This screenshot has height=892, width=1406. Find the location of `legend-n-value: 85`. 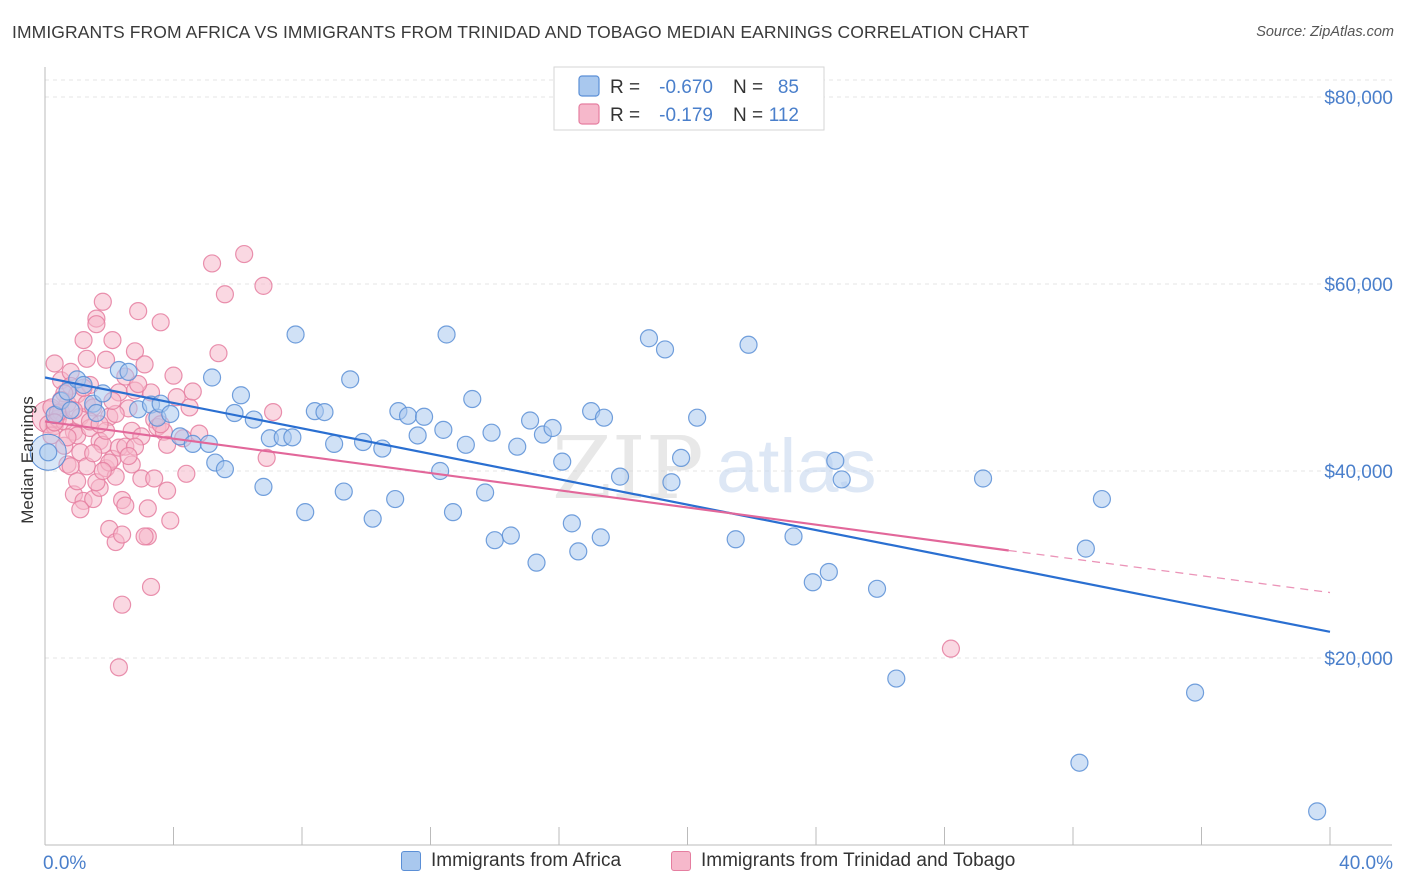

legend-n-value: 85 is located at coordinates (788, 87).